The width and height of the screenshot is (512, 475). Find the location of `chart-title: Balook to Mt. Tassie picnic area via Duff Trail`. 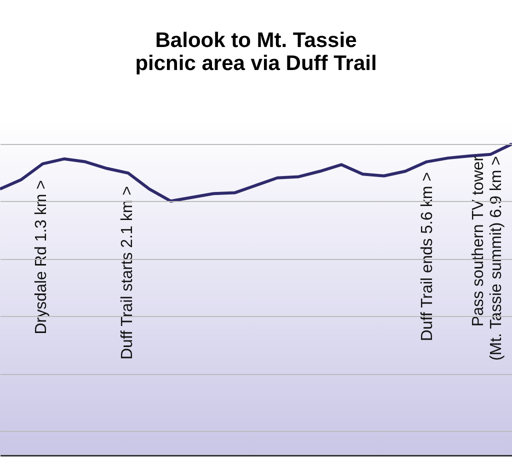

chart-title: Balook to Mt. Tassie picnic area via Duff Trail is located at coordinates (256, 52).